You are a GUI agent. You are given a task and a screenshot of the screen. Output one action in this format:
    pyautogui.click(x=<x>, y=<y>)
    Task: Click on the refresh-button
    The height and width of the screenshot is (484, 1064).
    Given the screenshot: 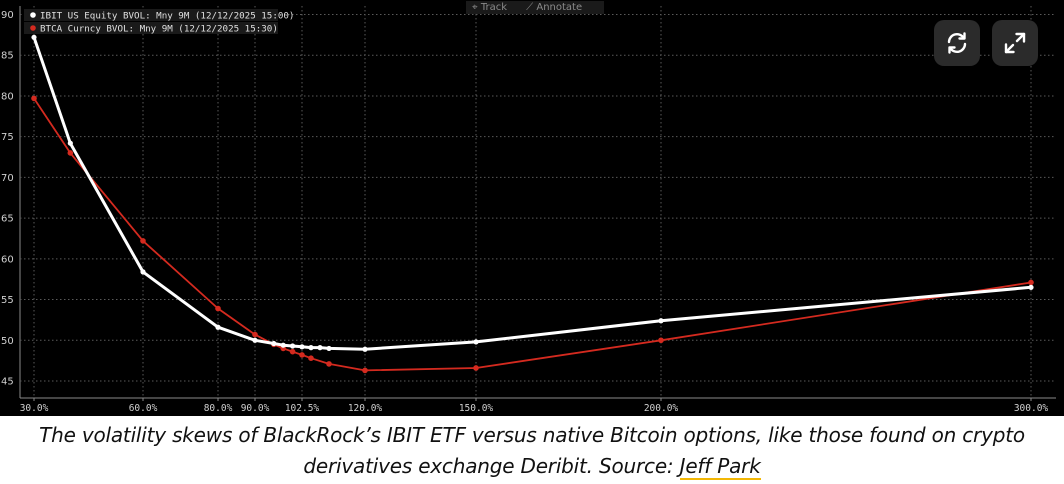 What is the action you would take?
    pyautogui.click(x=957, y=43)
    